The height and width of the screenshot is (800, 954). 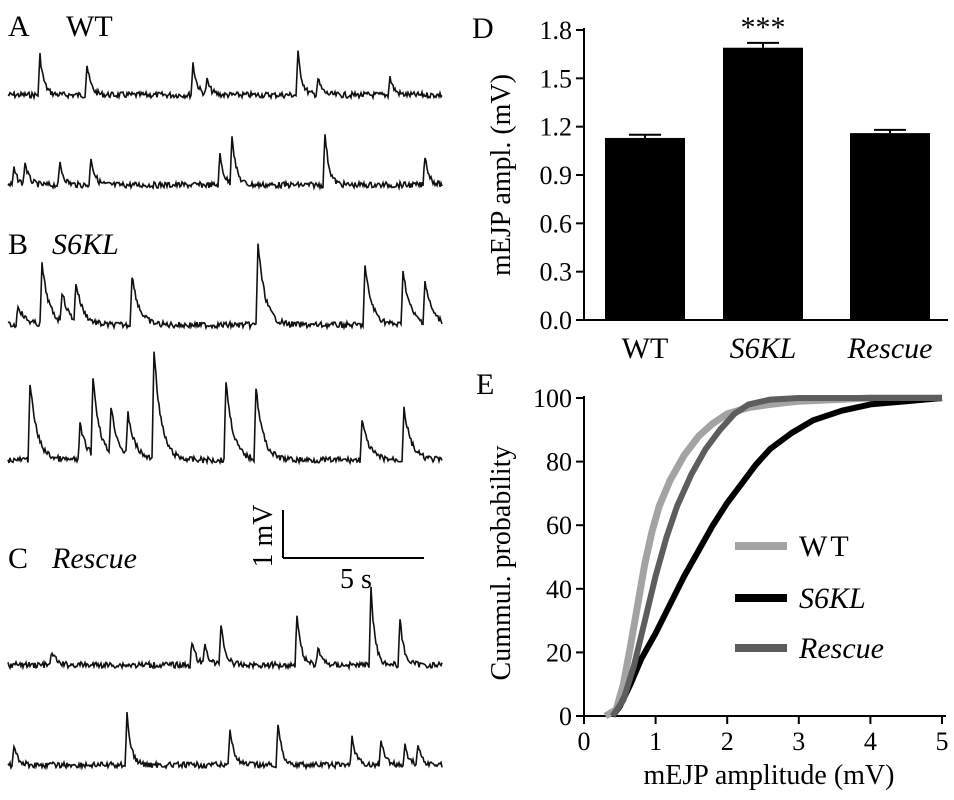 I want to click on d-y-tick-label: 1.2, so click(x=556, y=127).